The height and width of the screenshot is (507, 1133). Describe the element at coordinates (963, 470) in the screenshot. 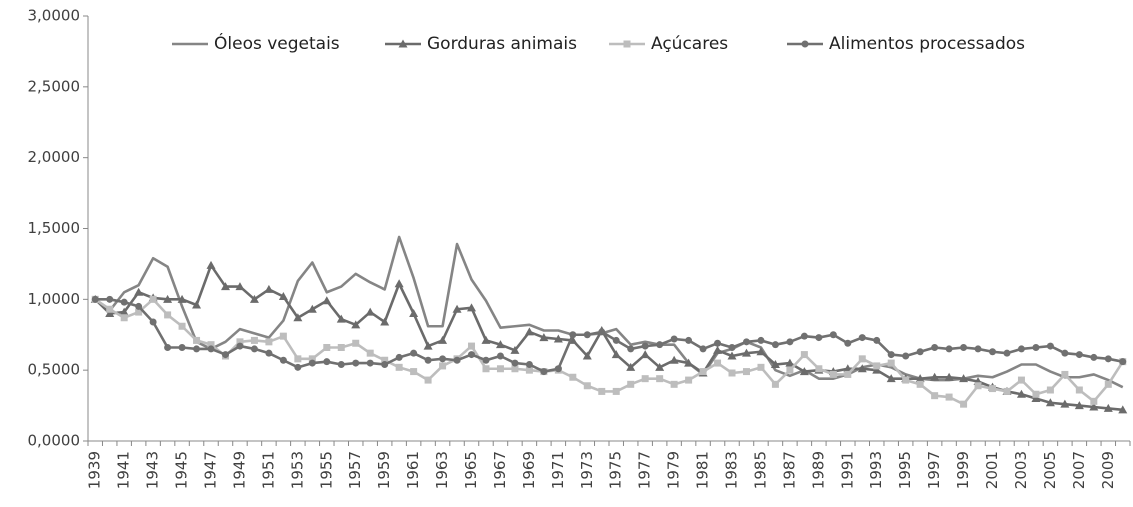

I see `x-tick-label: 1999` at that location.